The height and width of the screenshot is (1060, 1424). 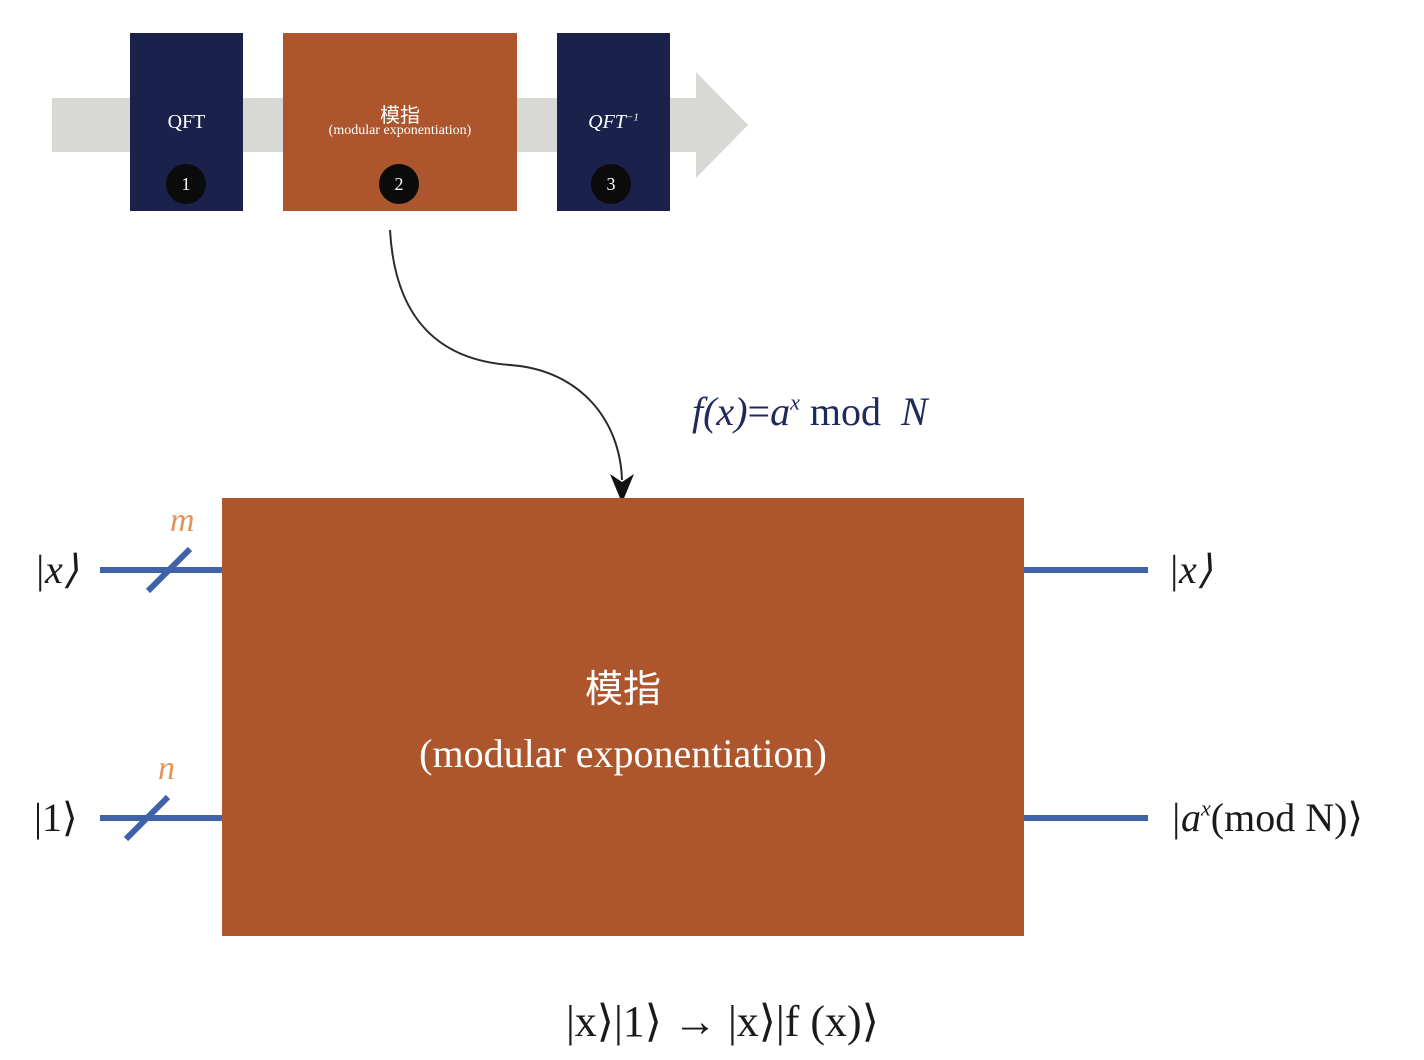 What do you see at coordinates (759, 411) in the screenshot?
I see `formula-equals: =` at bounding box center [759, 411].